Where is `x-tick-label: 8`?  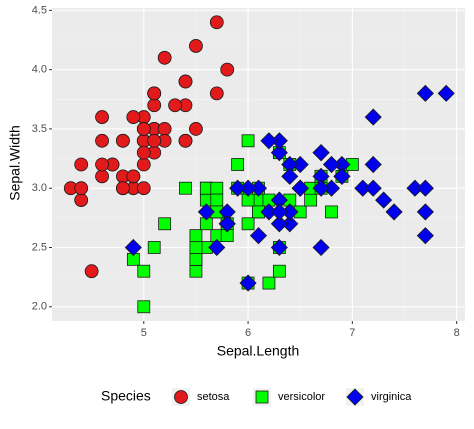
x-tick-label: 8 is located at coordinates (457, 333).